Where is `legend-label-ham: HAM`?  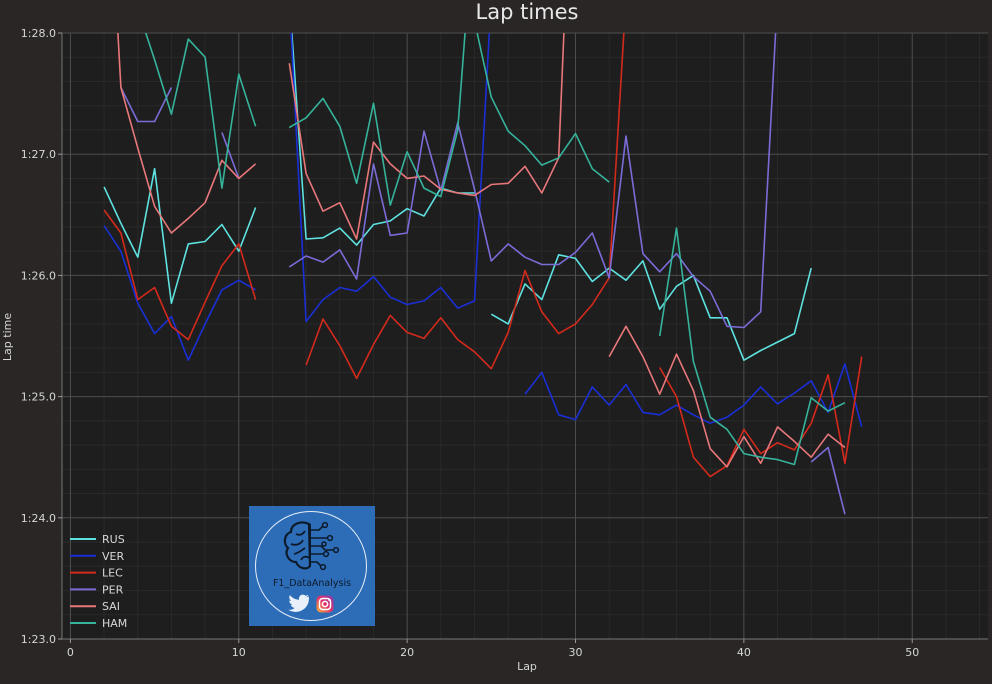 legend-label-ham: HAM is located at coordinates (114, 623).